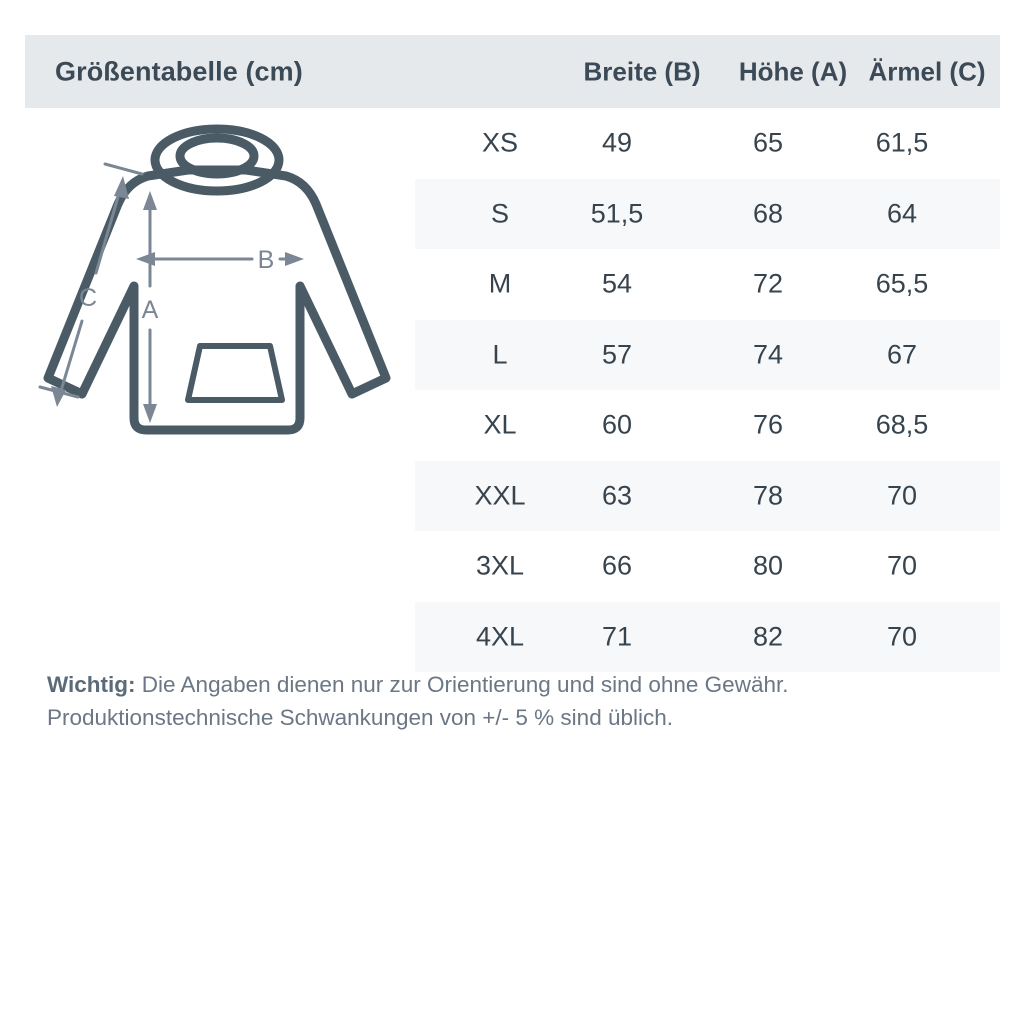 This screenshot has width=1024, height=1024. Describe the element at coordinates (768, 213) in the screenshot. I see `cell-hoehe: 68` at that location.